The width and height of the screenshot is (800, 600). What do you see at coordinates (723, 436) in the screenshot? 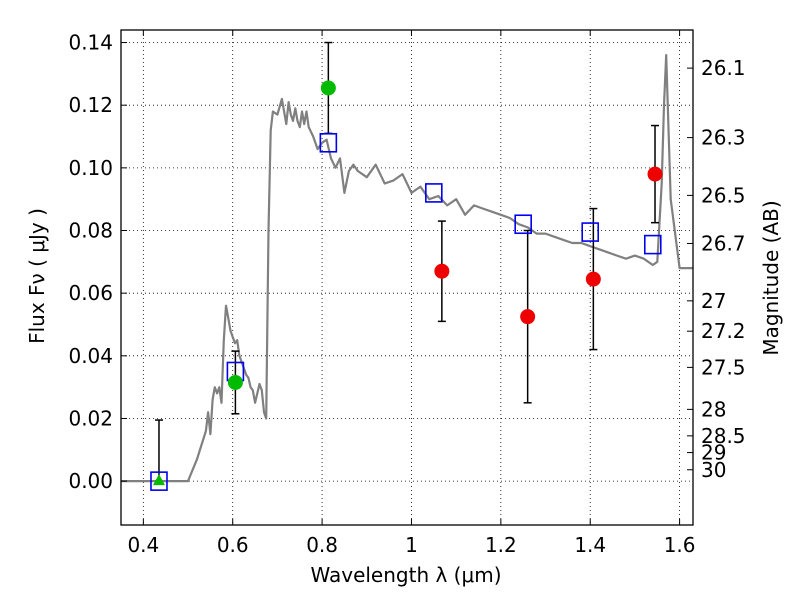
I see `magnitude-tick-label: 28.5` at bounding box center [723, 436].